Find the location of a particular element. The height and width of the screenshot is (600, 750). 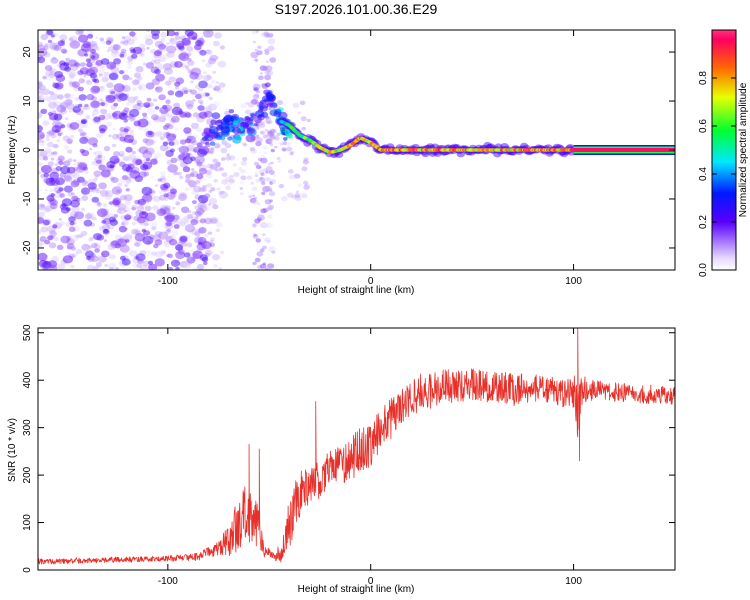

spectrogram-xtick-label: 100 is located at coordinates (573, 281).